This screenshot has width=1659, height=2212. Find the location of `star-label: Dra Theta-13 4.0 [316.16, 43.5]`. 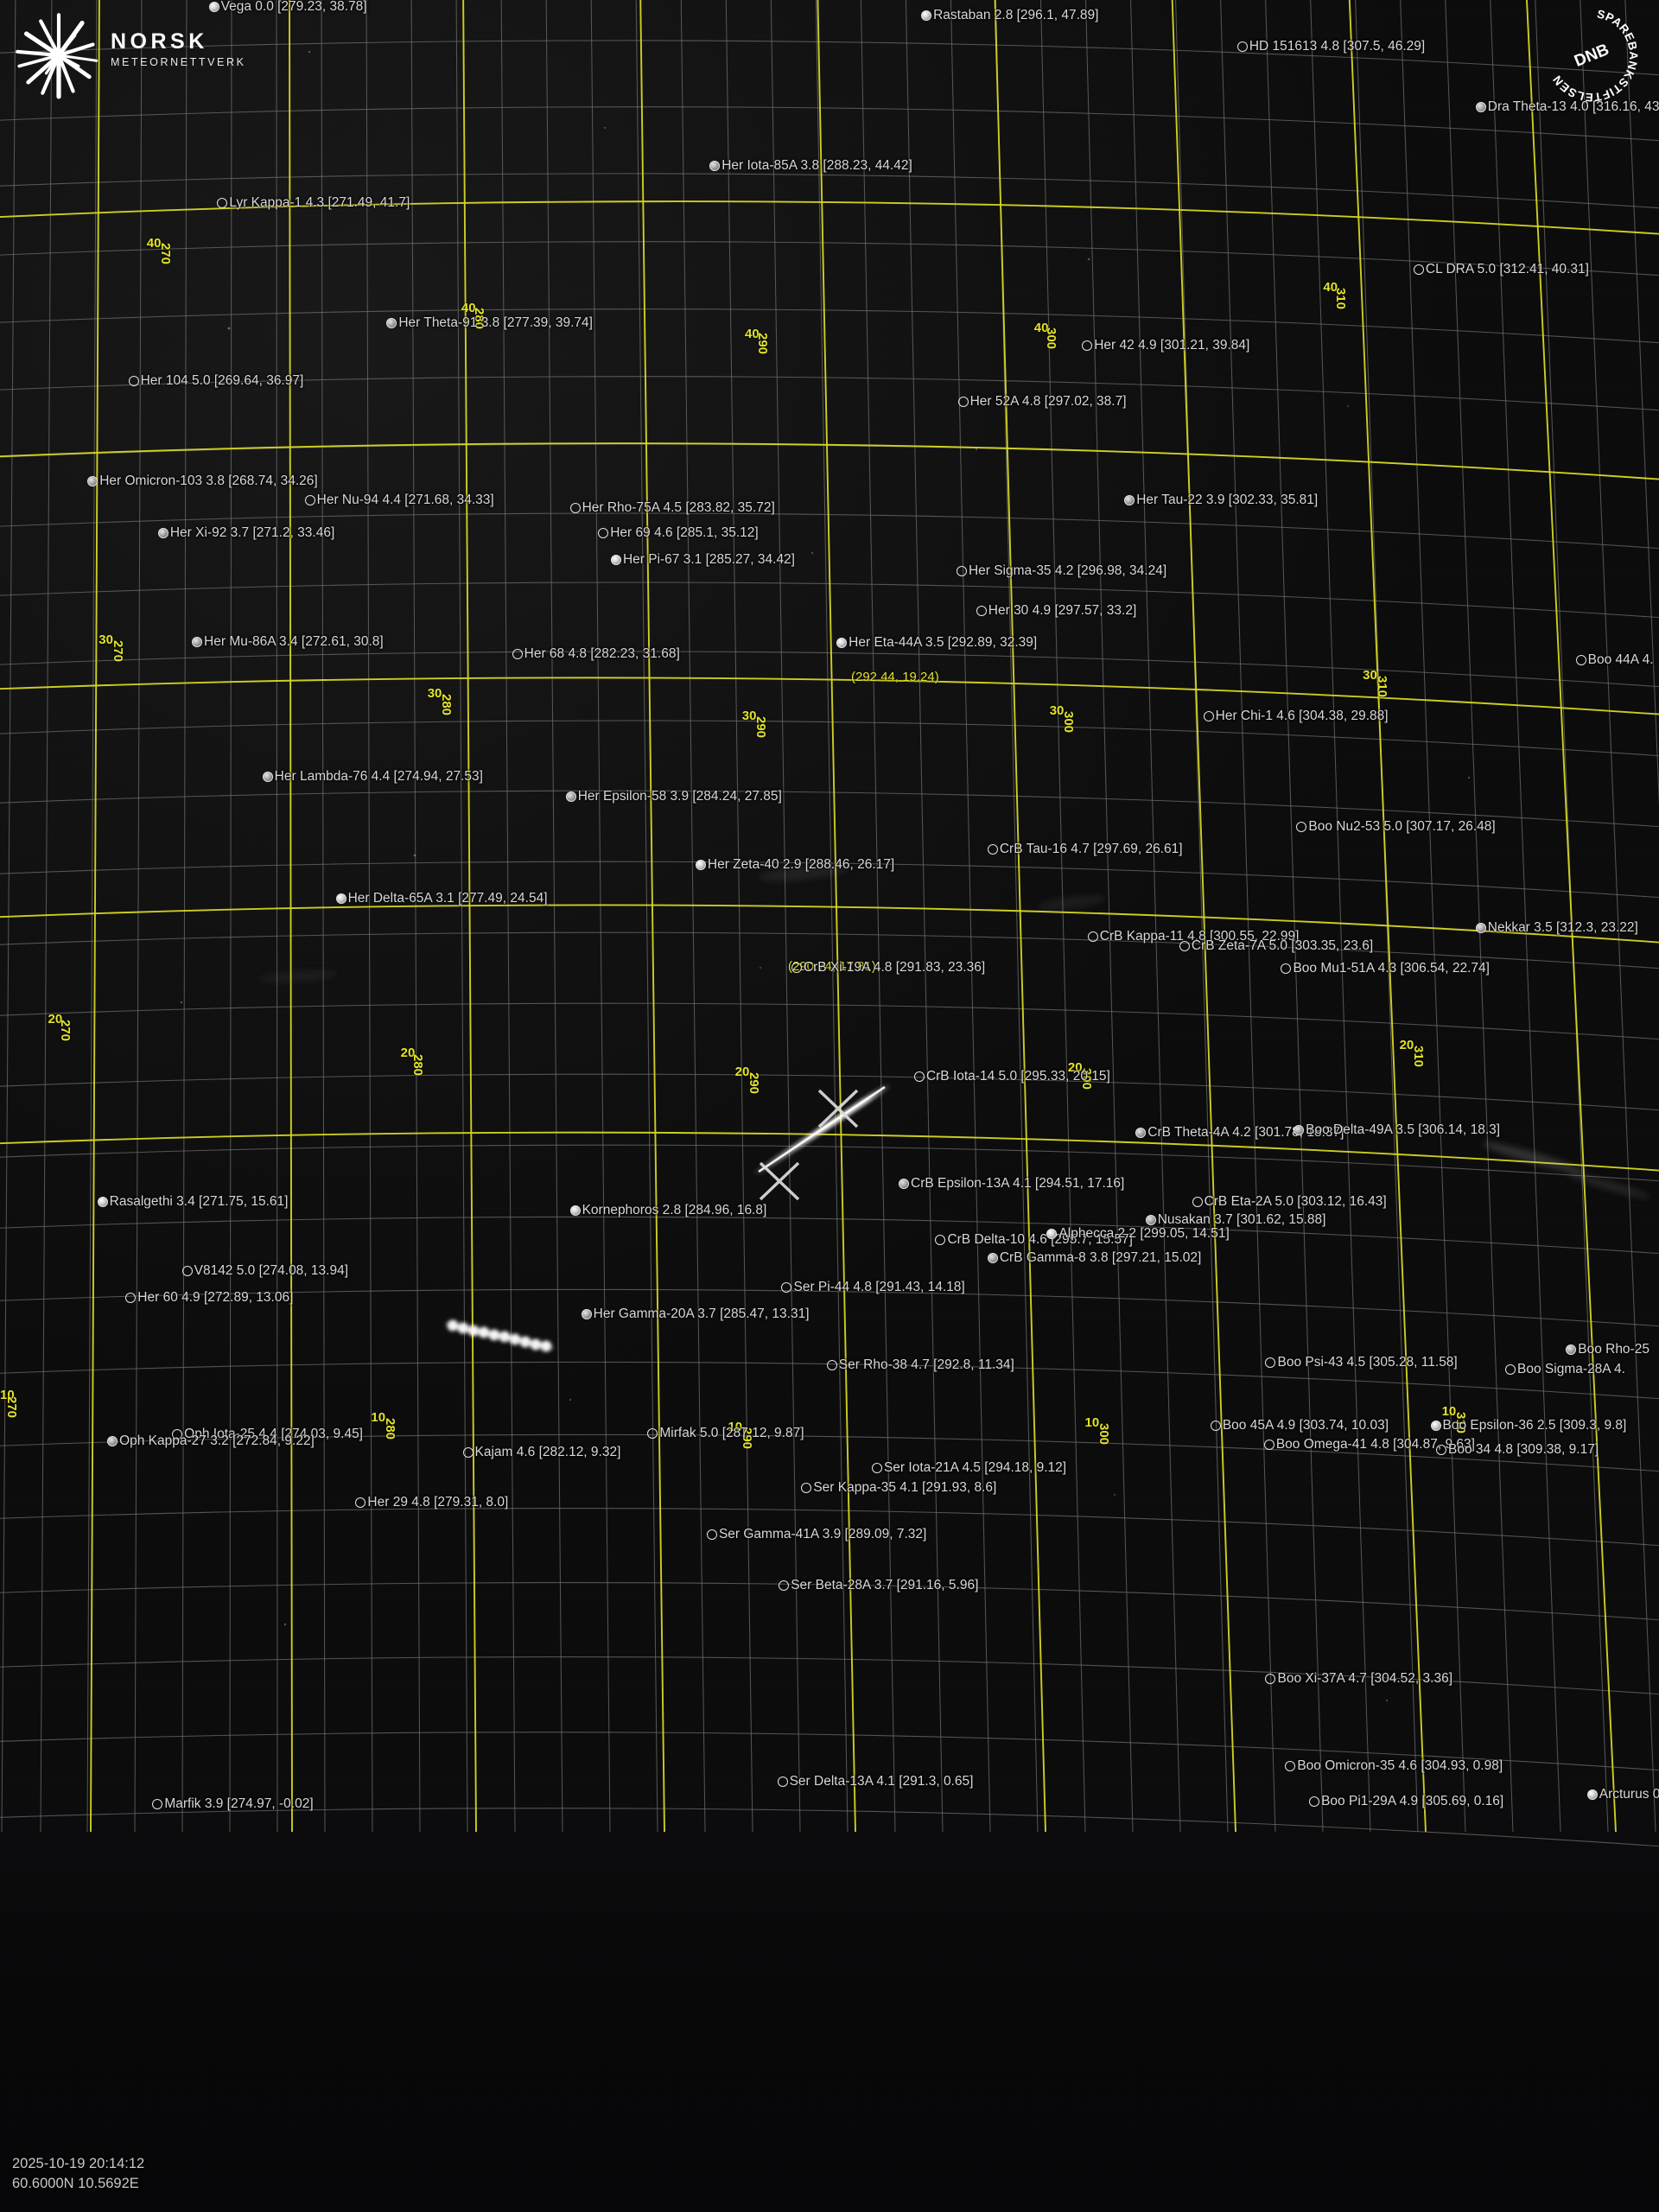

star-label: Dra Theta-13 4.0 [316.16, 43.5] is located at coordinates (1567, 107).